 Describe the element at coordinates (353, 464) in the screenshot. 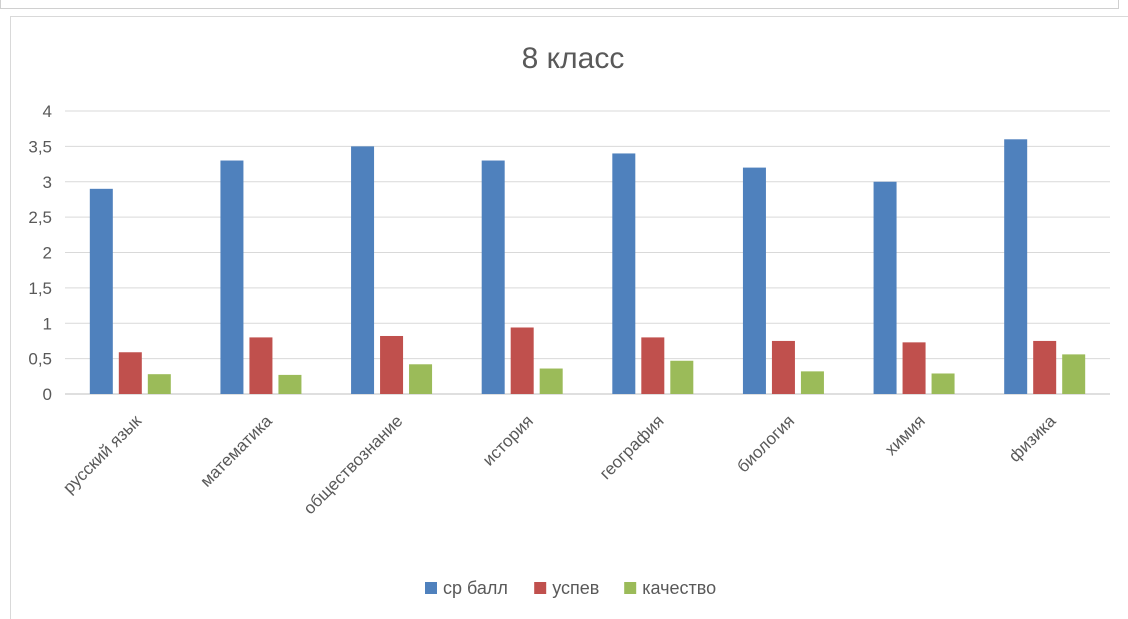

I see `category-label: обществознание` at that location.